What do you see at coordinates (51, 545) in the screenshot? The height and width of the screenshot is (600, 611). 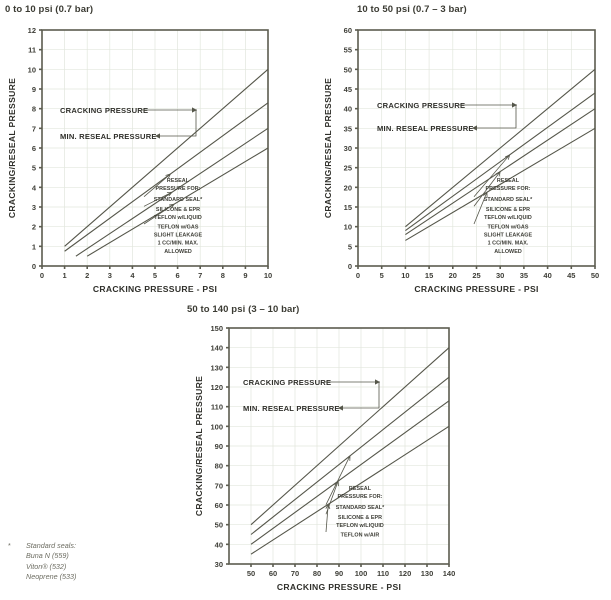 I see `footnote-line: Standard seals:` at bounding box center [51, 545].